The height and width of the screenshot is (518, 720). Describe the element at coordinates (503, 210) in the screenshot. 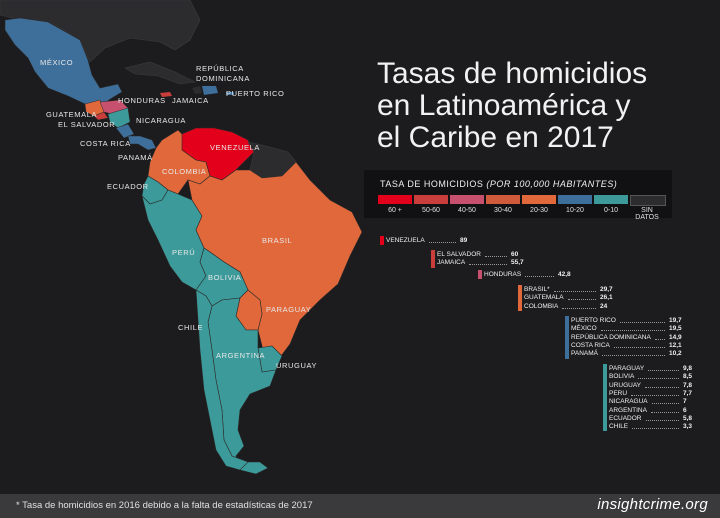

I see `legend-swatch-label: 30-40` at that location.